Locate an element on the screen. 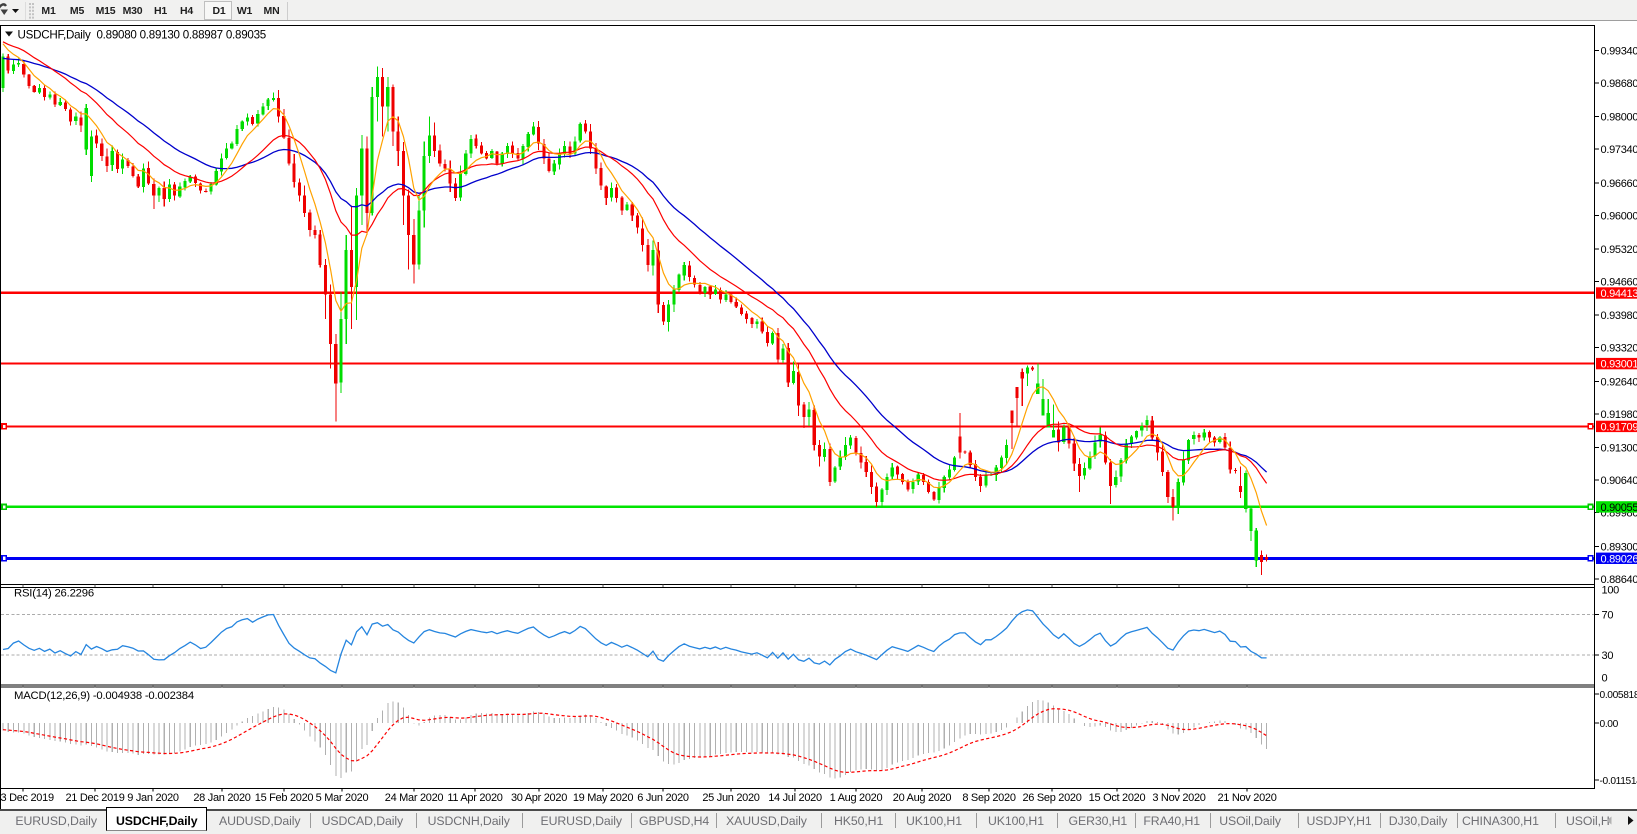 The width and height of the screenshot is (1637, 834). svg-text: 0.96660 is located at coordinates (1619, 184).